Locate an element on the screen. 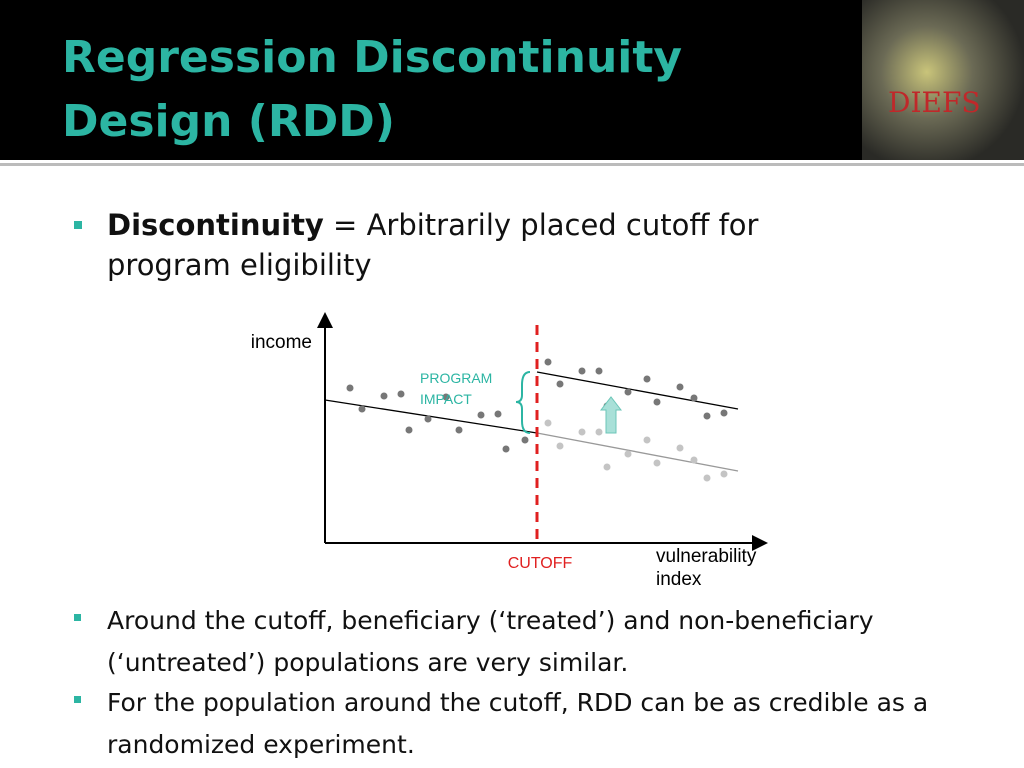  counterfactual-line is located at coordinates (637, 452).